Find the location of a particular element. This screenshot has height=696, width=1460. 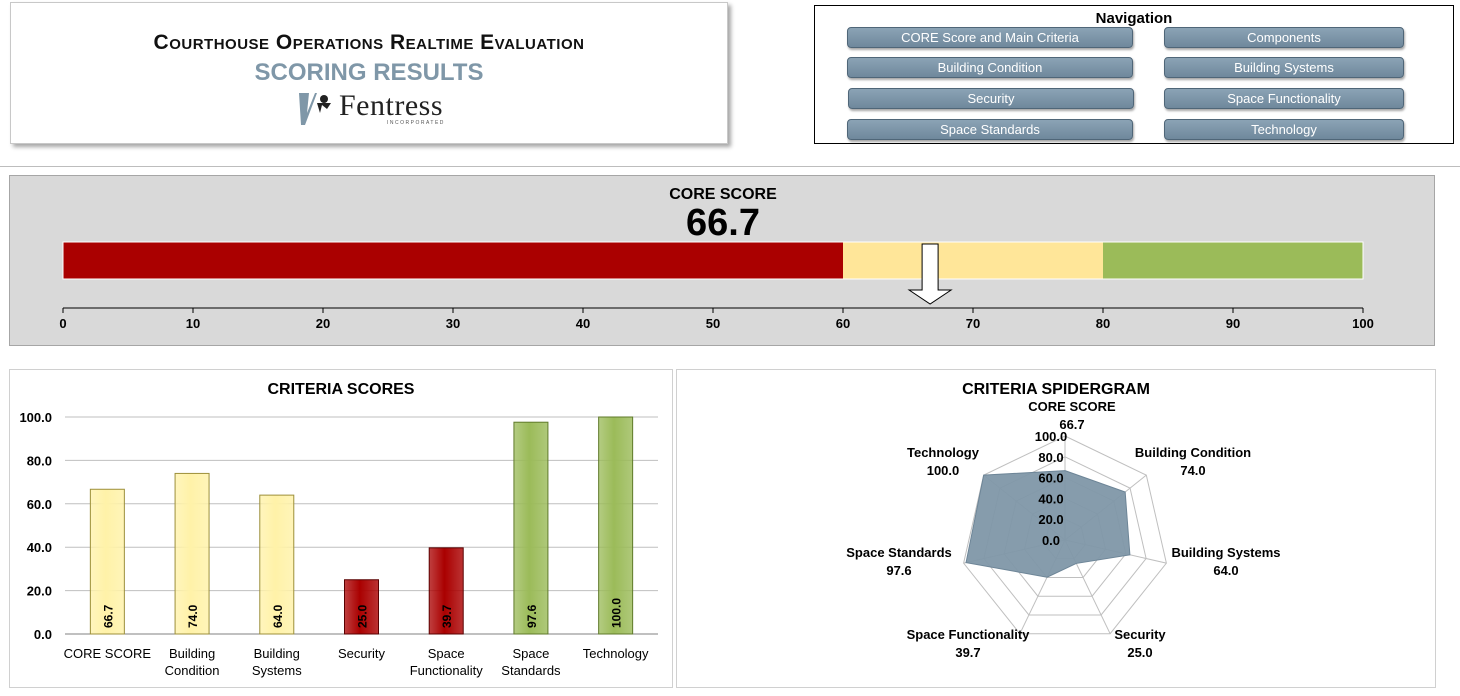

spider-category-label: Security is located at coordinates (1140, 634).